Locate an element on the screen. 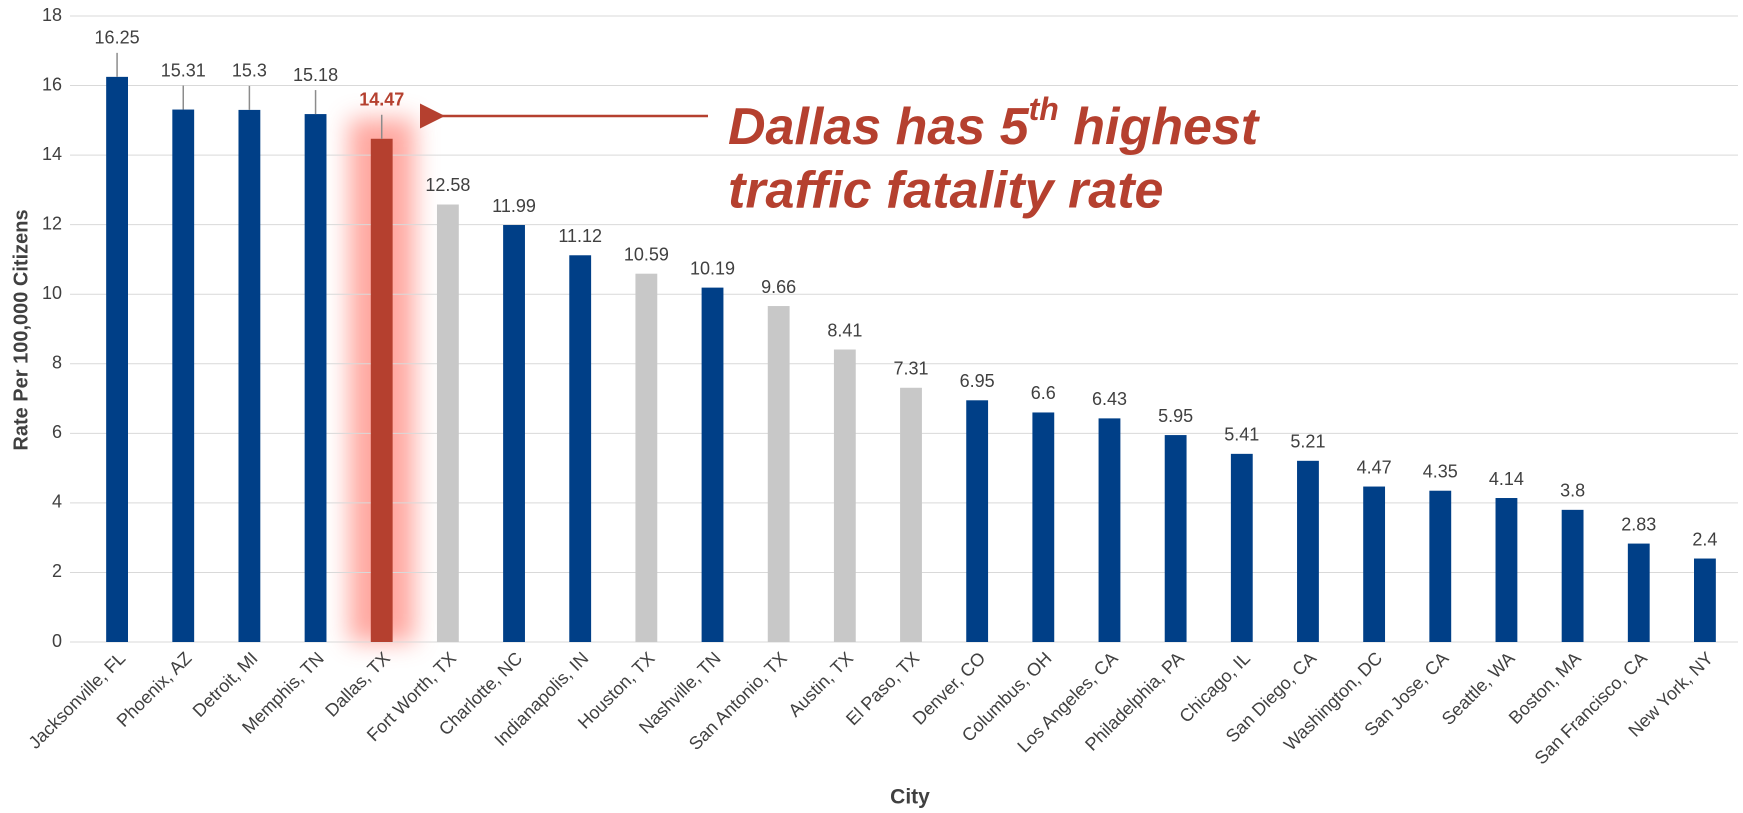 The image size is (1743, 813). annotation-text: traffic fatality rate is located at coordinates (945, 191).